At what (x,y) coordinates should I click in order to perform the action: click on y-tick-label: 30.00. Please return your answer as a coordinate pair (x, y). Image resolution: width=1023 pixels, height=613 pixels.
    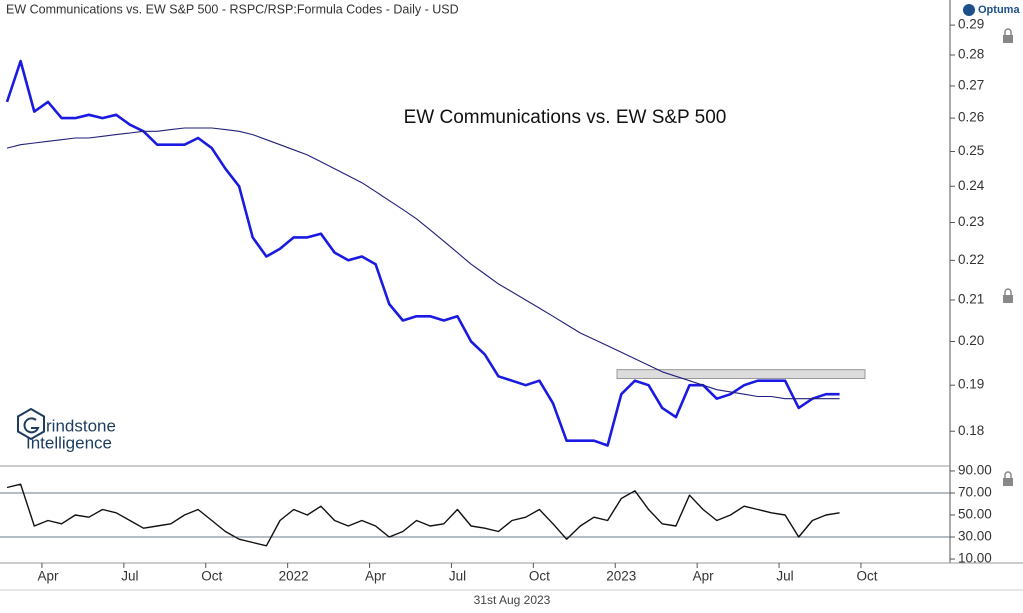
    Looking at the image, I should click on (975, 536).